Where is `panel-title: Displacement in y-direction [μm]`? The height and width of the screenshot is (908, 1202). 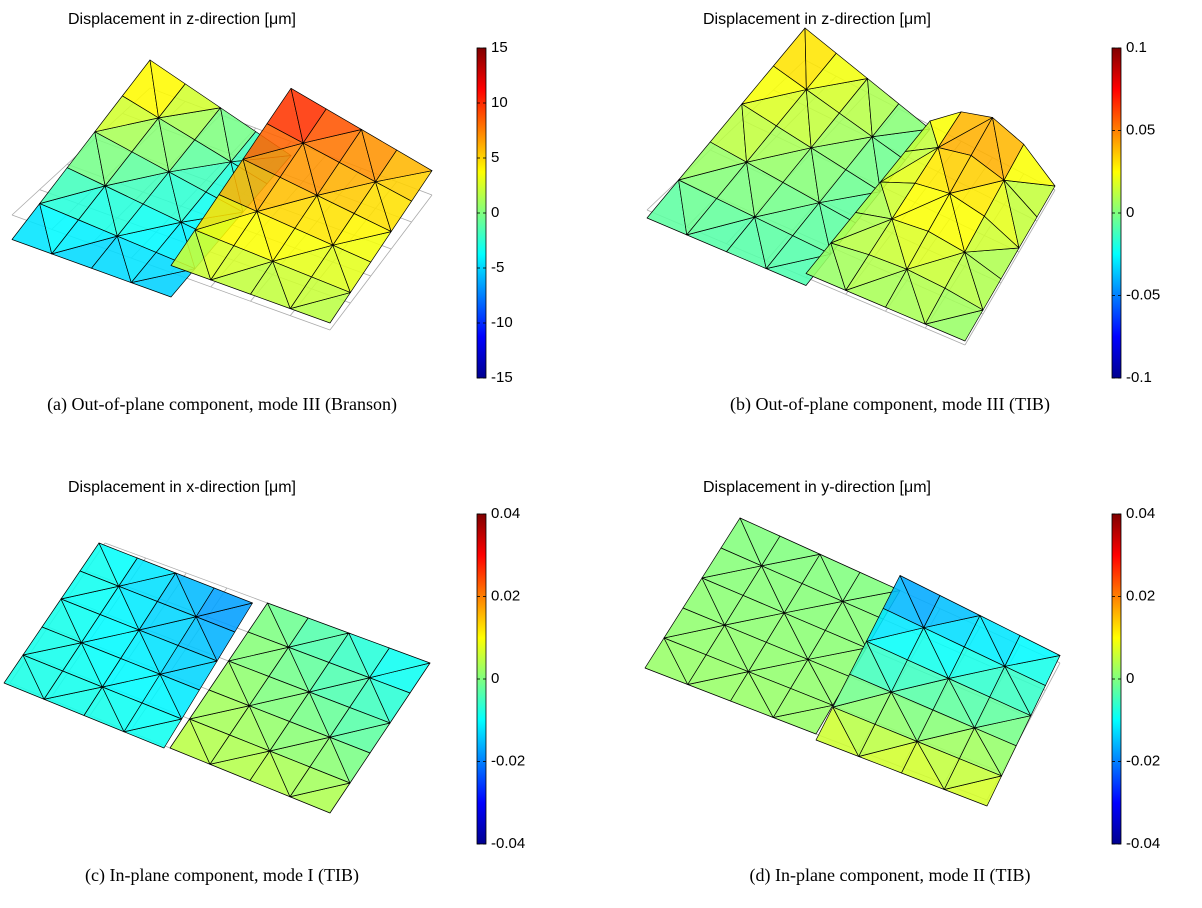
panel-title: Displacement in y-direction [μm] is located at coordinates (817, 487).